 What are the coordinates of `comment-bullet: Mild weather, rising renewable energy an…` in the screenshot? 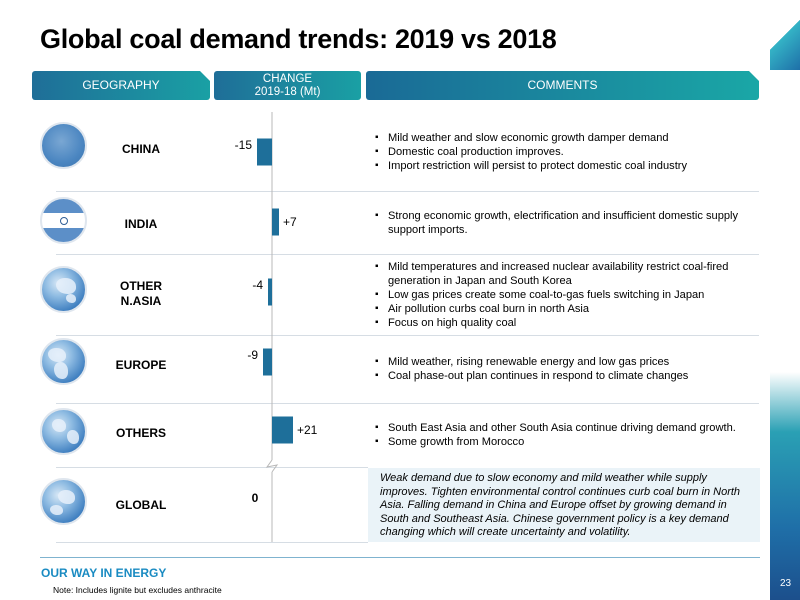 It's located at (567, 362).